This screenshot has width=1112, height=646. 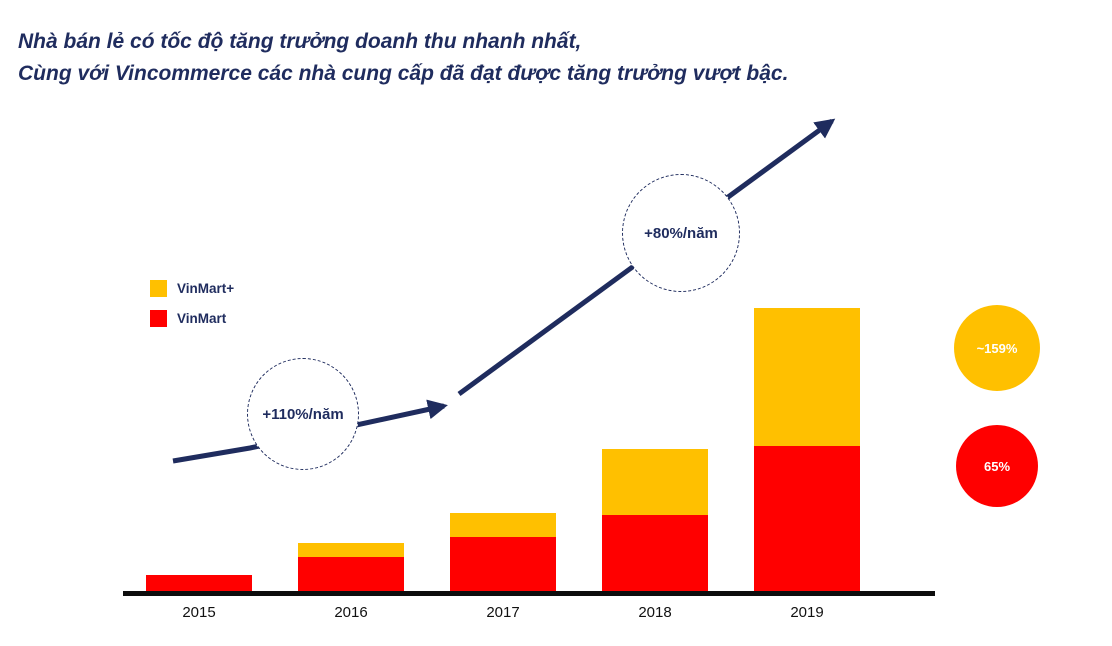 I want to click on x-axis-label-2019: 2019, so click(x=807, y=612).